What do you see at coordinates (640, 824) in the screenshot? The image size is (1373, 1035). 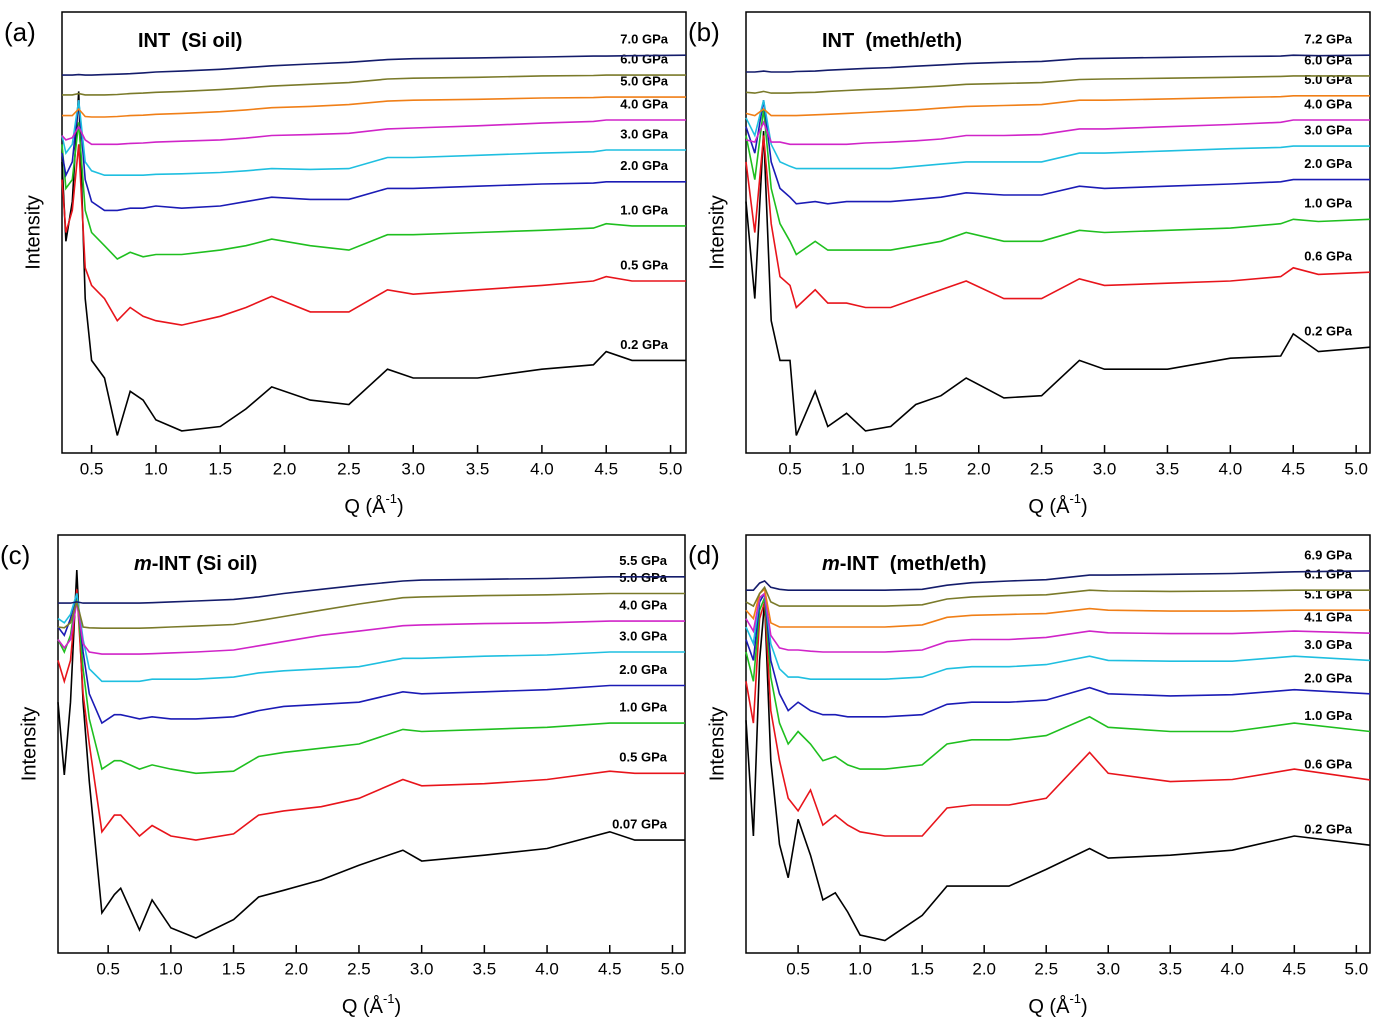 I see `series-label: 0.07 GPa` at bounding box center [640, 824].